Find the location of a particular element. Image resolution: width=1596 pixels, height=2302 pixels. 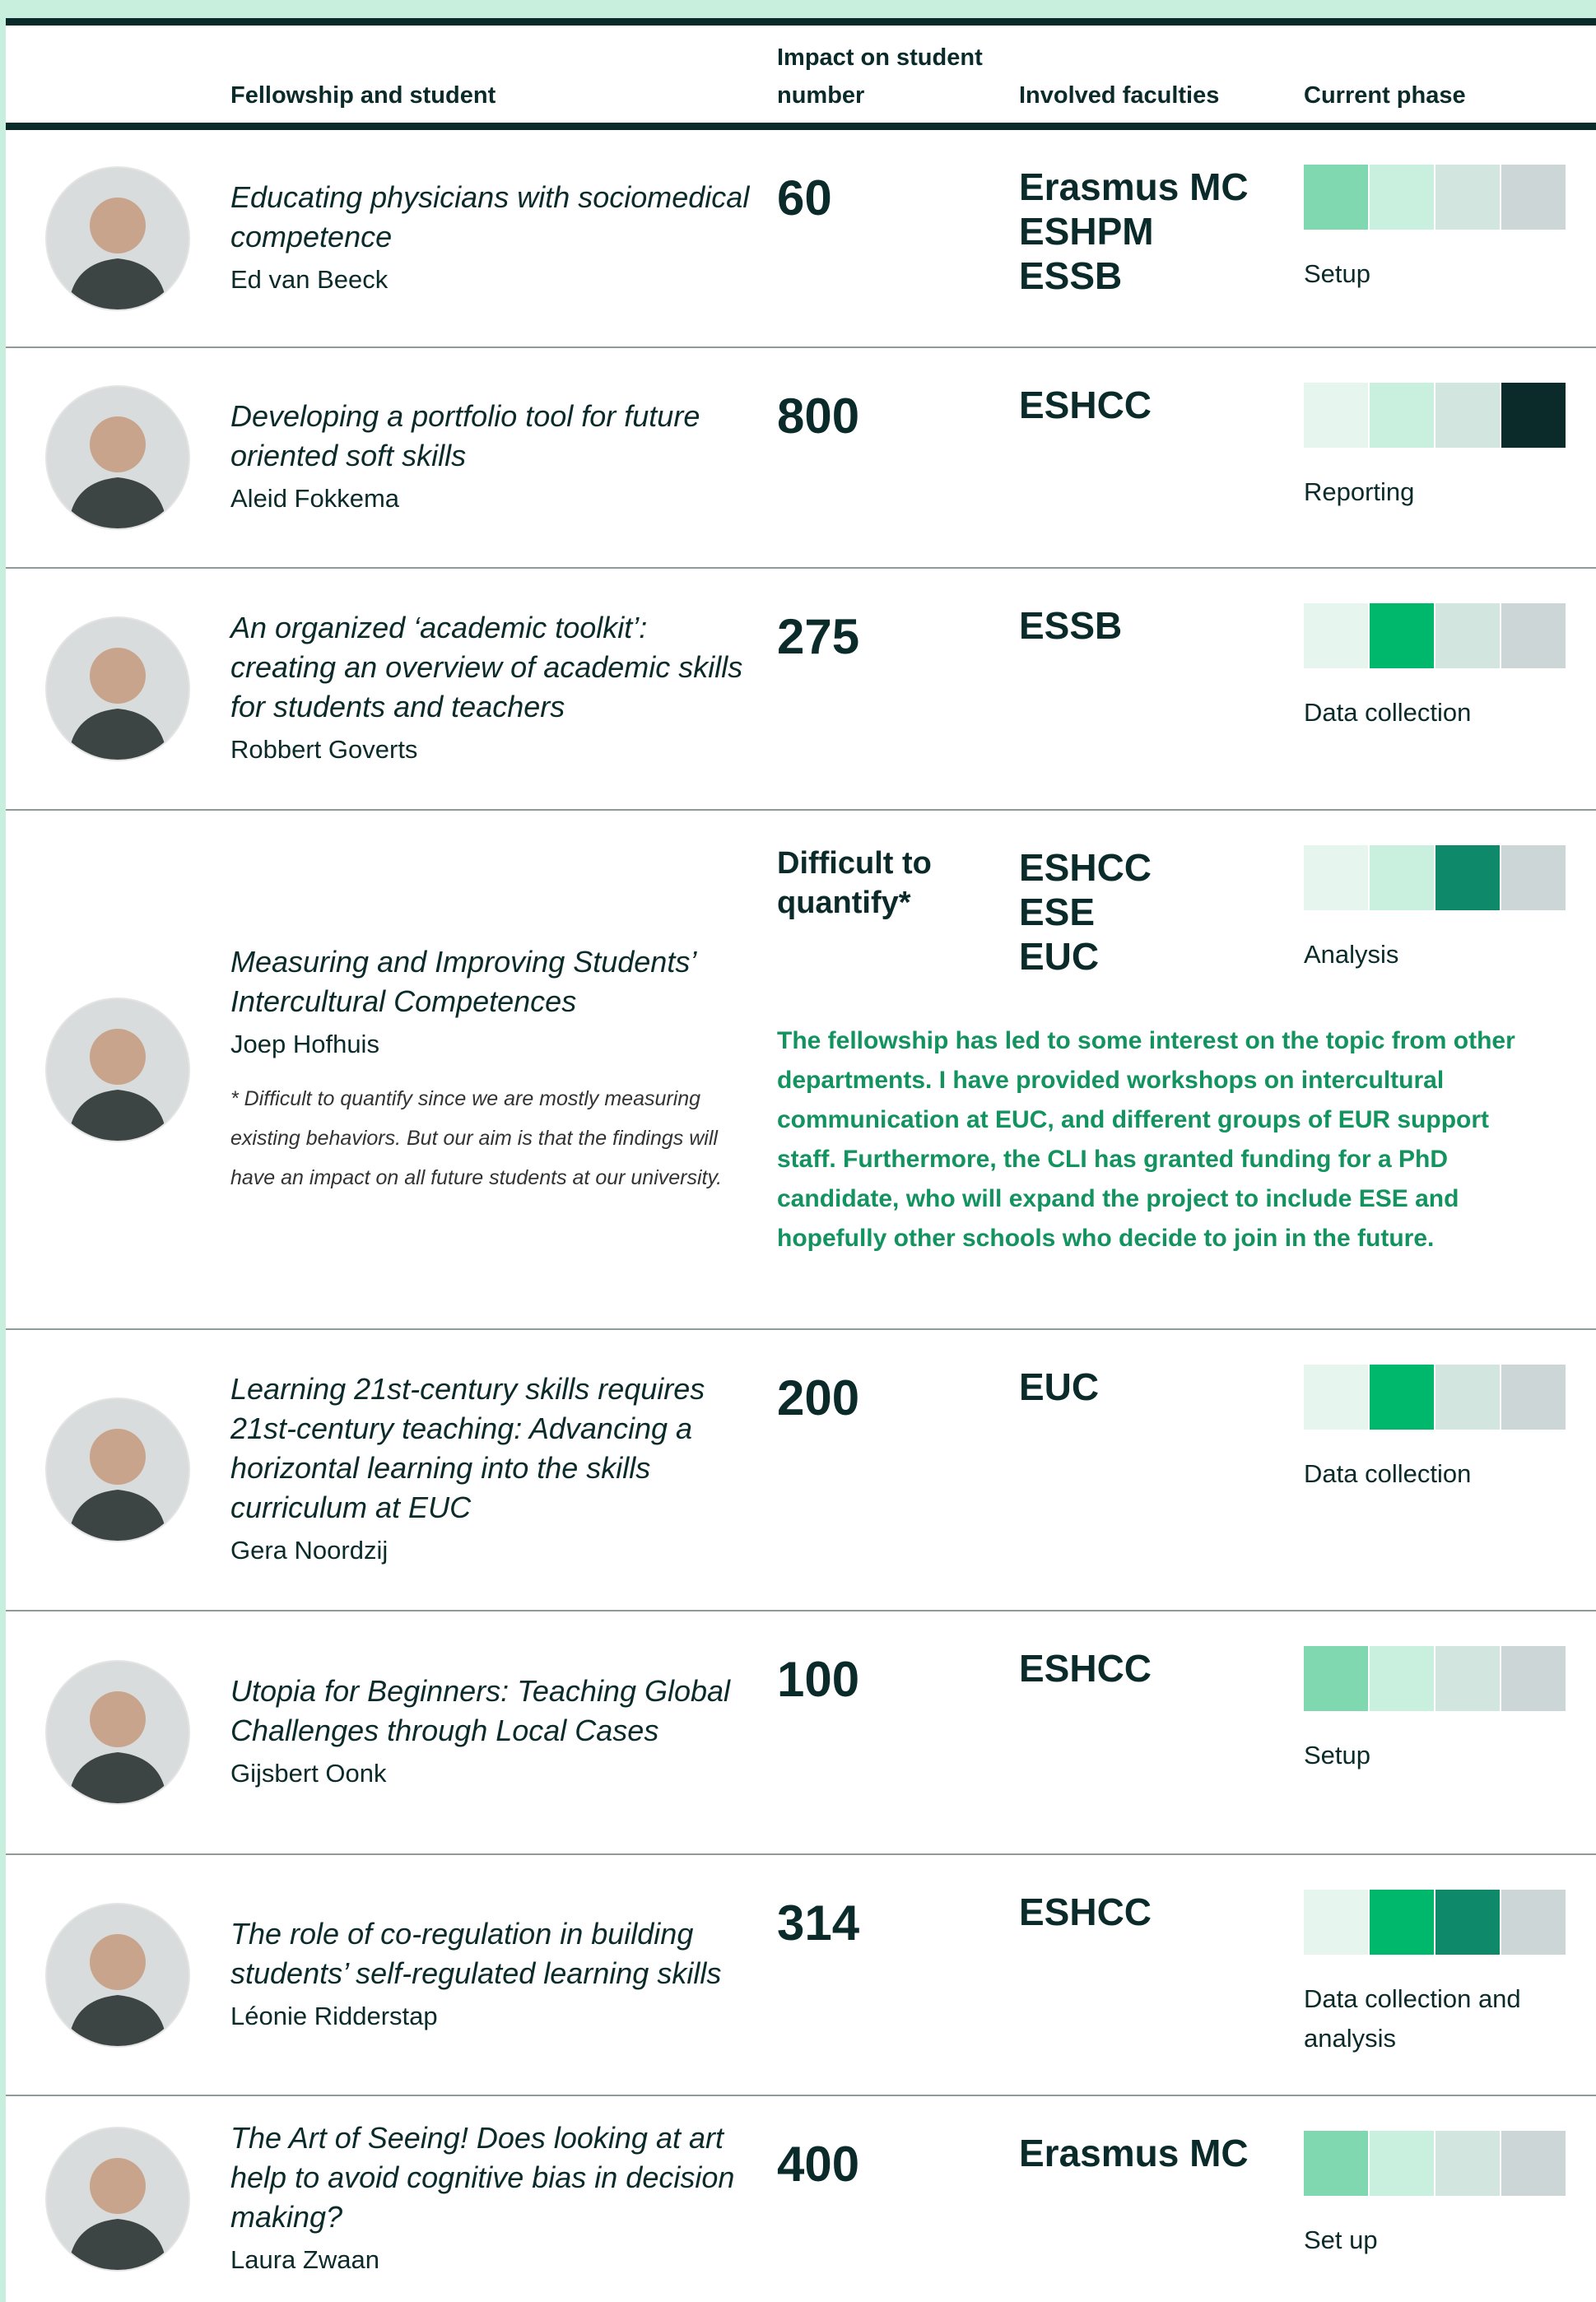

faculties: Erasmus MC ESHPM ESSB is located at coordinates (1159, 231).